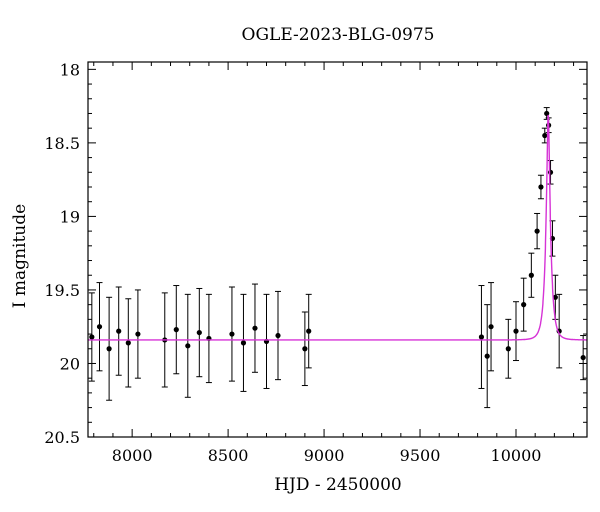 Image resolution: width=600 pixels, height=512 pixels. Describe the element at coordinates (228, 455) in the screenshot. I see `x-tick-label: 8500` at that location.